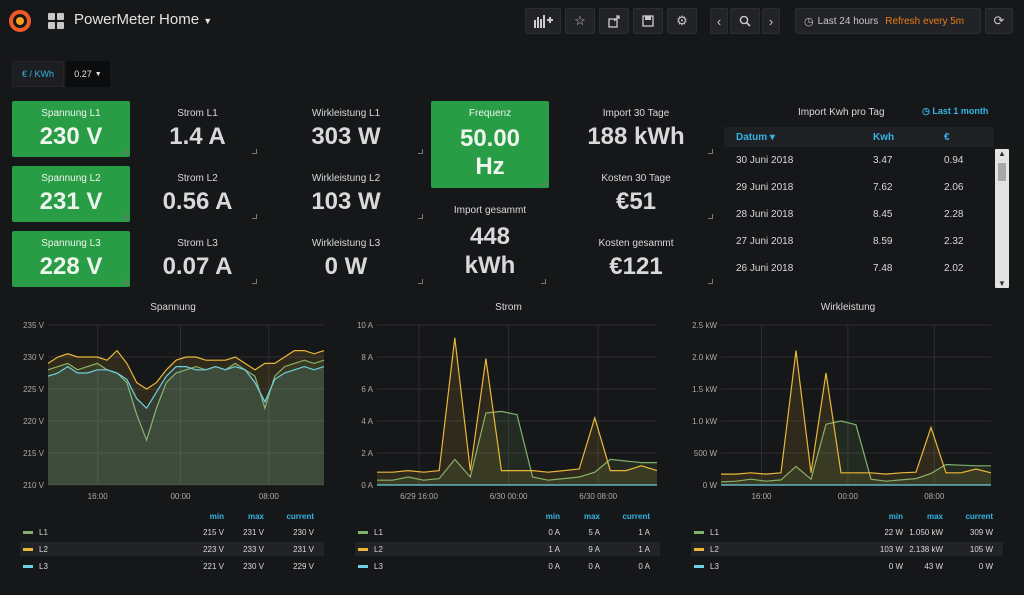 The image size is (1024, 595). What do you see at coordinates (172, 532) in the screenshot?
I see `legend-row: L1 215 V 231 V 230 V` at bounding box center [172, 532].